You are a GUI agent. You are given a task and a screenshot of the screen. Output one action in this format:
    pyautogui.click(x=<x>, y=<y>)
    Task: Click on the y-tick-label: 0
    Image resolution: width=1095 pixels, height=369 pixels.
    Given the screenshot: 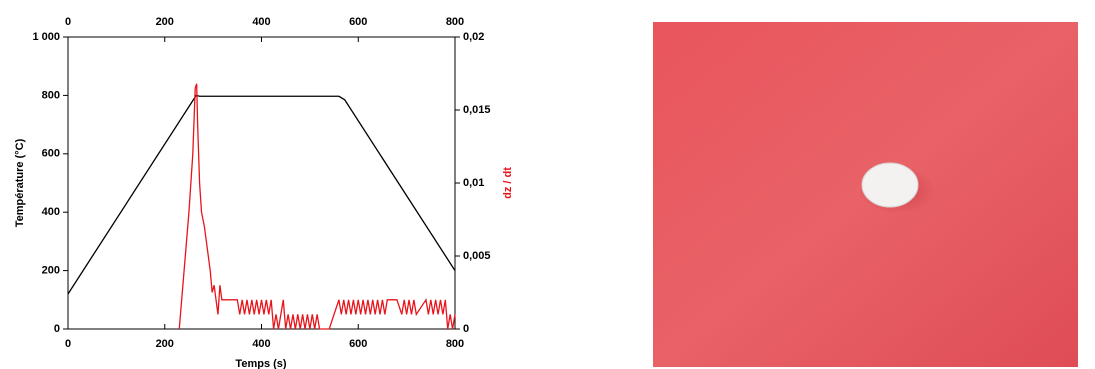 What is the action you would take?
    pyautogui.click(x=57, y=329)
    